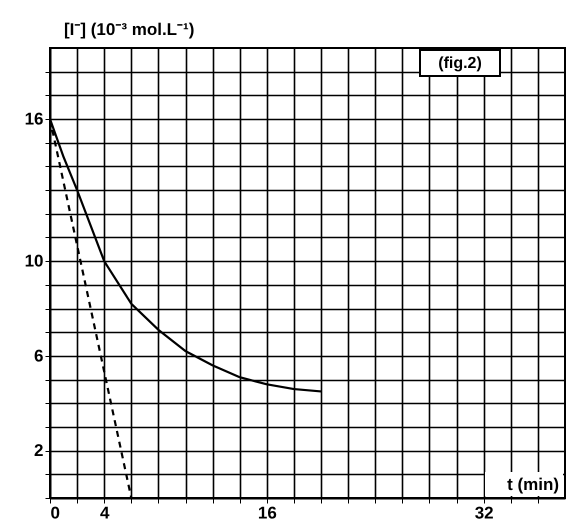 This screenshot has height=526, width=584. What do you see at coordinates (34, 261) in the screenshot?
I see `y-tick-label: 10` at bounding box center [34, 261].